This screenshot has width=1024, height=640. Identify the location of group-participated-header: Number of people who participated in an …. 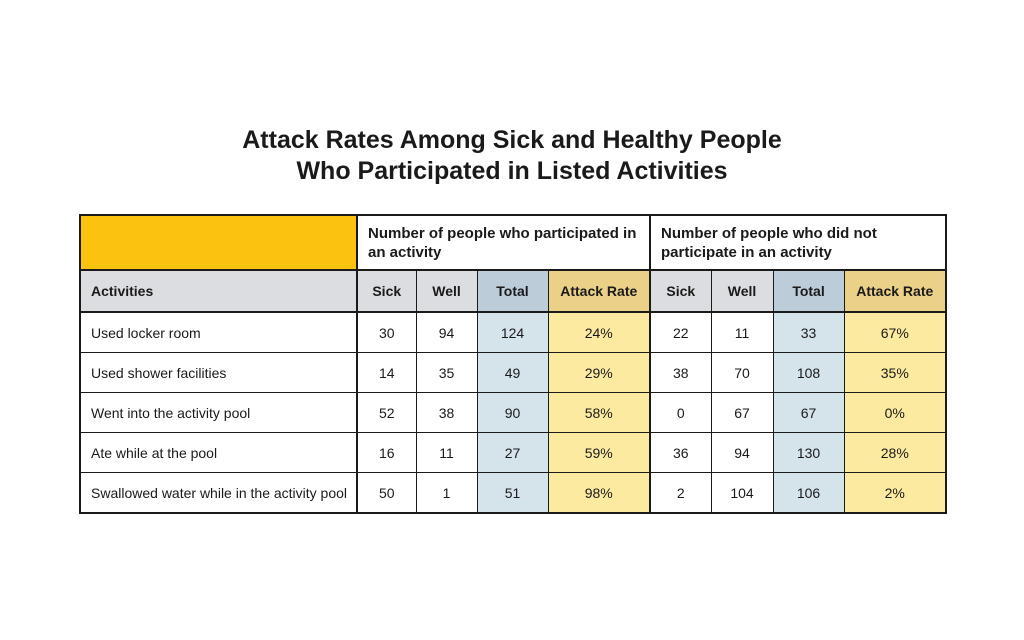
(503, 242).